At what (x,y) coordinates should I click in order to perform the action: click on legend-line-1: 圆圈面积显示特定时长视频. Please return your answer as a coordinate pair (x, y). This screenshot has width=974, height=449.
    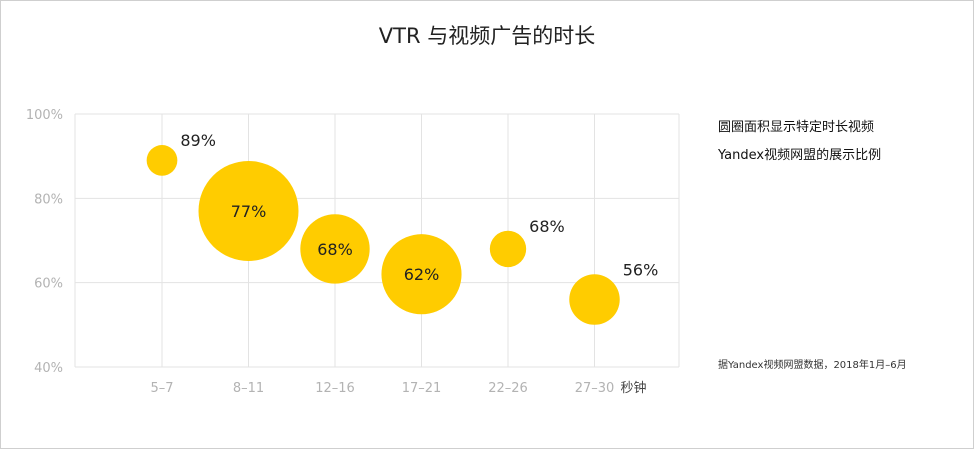
    Looking at the image, I should click on (796, 127).